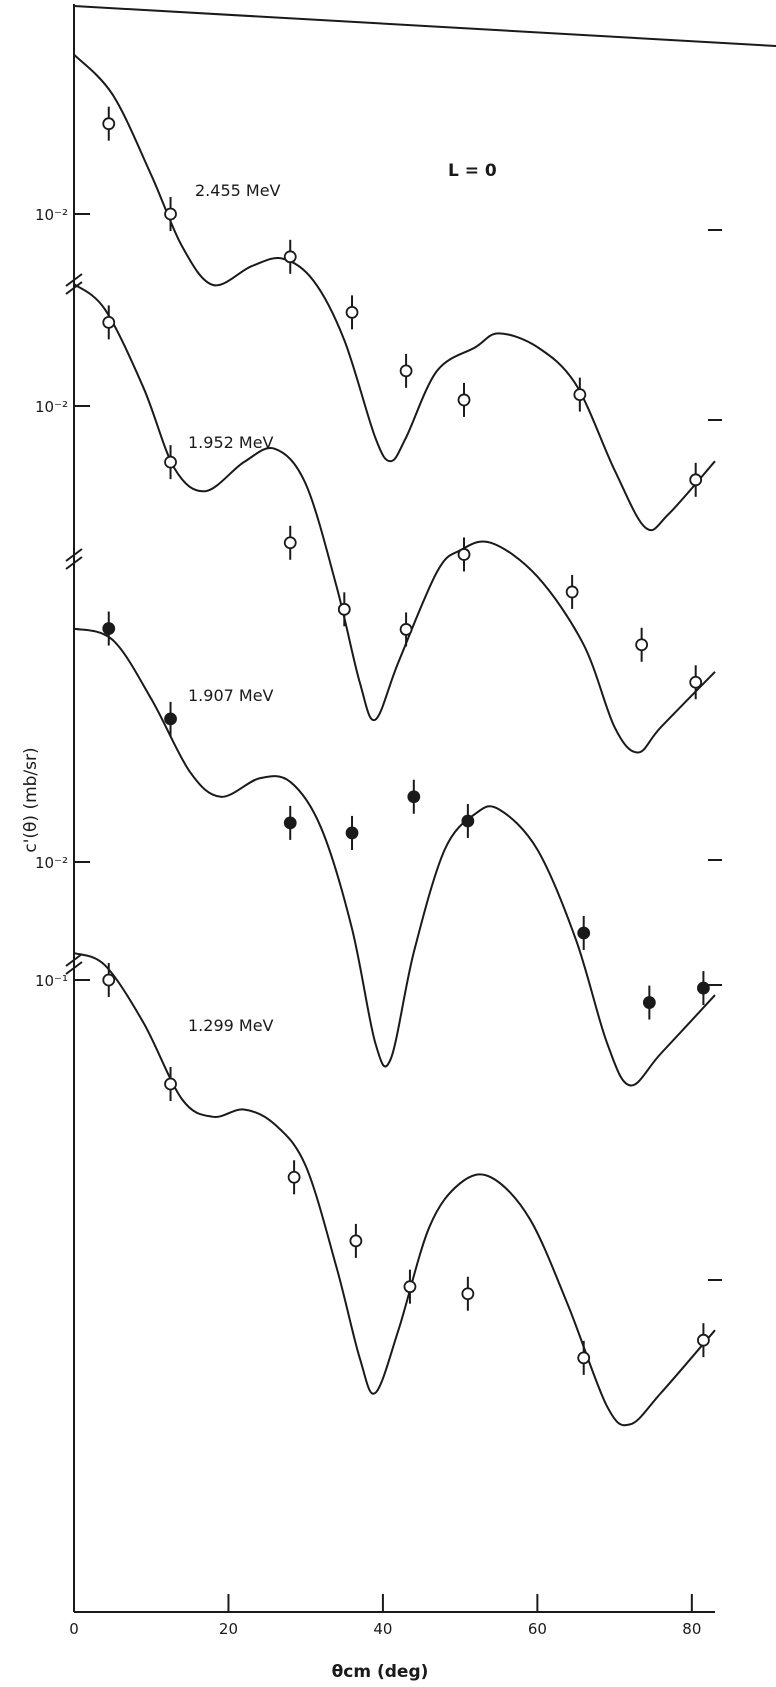 The width and height of the screenshot is (776, 1687). Describe the element at coordinates (231, 695) in the screenshot. I see `energy-label: 1.907 MeV` at that location.